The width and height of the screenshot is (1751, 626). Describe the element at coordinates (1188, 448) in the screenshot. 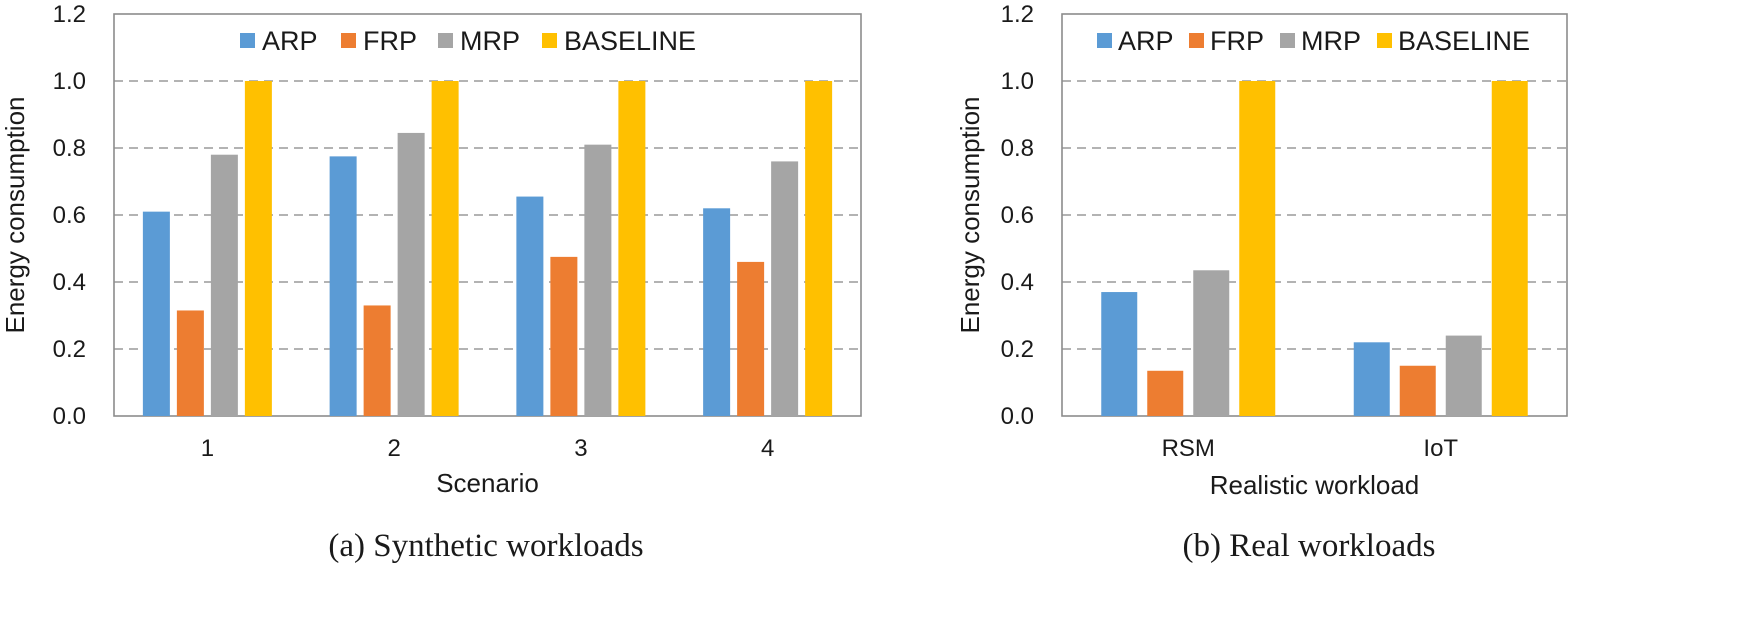

I see `x-tick-label: RSM` at that location.